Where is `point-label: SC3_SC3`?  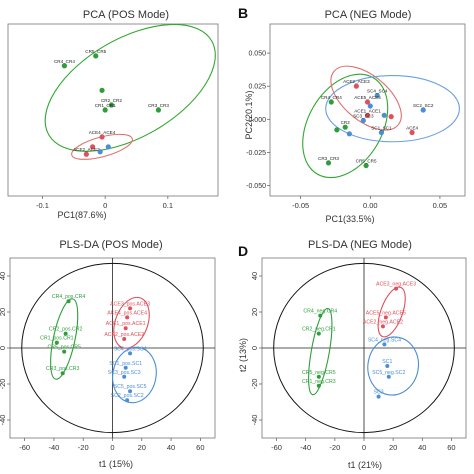 point-label: SC3_SC3 is located at coordinates (363, 116).